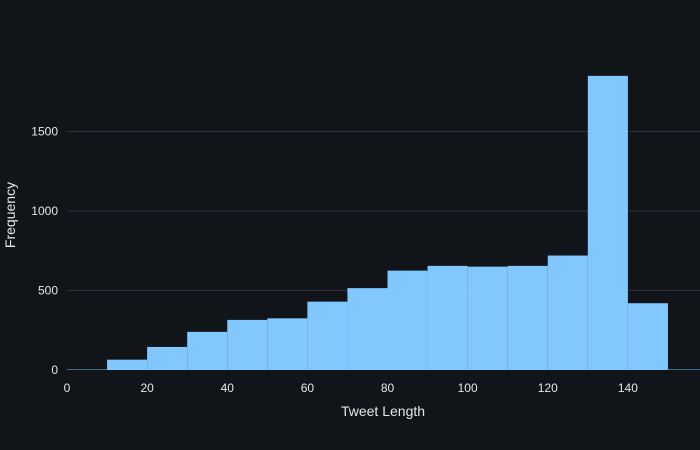 This screenshot has width=700, height=450. Describe the element at coordinates (388, 388) in the screenshot. I see `x-tick-label: 80` at that location.